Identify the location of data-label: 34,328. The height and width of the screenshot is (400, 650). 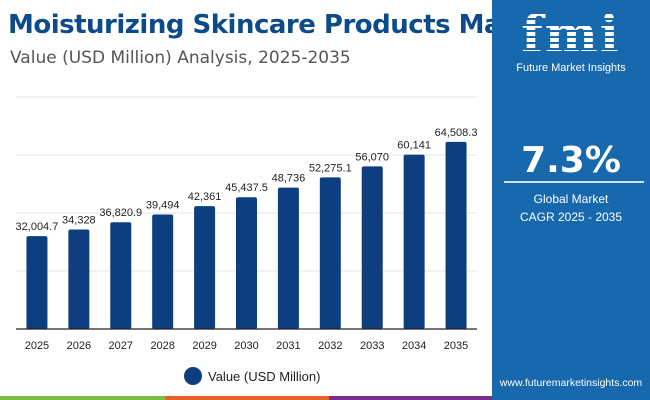
(79, 220).